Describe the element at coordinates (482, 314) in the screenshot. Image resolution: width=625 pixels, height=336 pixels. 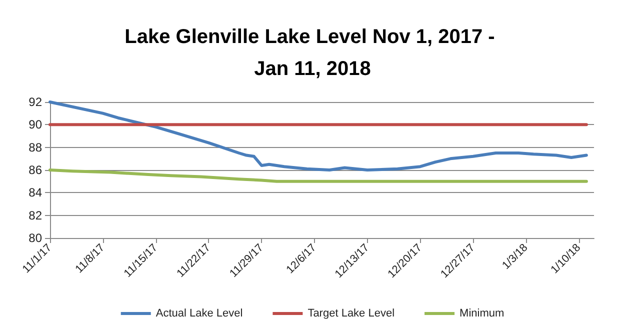
I see `legend-label: Minimum` at that location.